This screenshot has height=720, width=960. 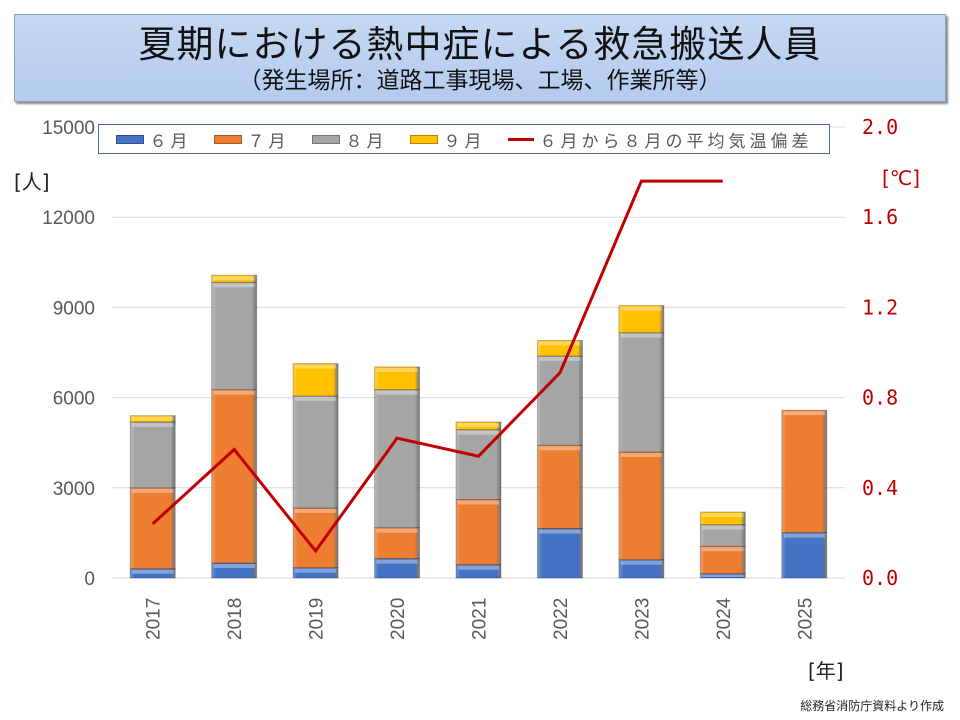 I want to click on y2-tick-label: 0.8, so click(x=880, y=398).